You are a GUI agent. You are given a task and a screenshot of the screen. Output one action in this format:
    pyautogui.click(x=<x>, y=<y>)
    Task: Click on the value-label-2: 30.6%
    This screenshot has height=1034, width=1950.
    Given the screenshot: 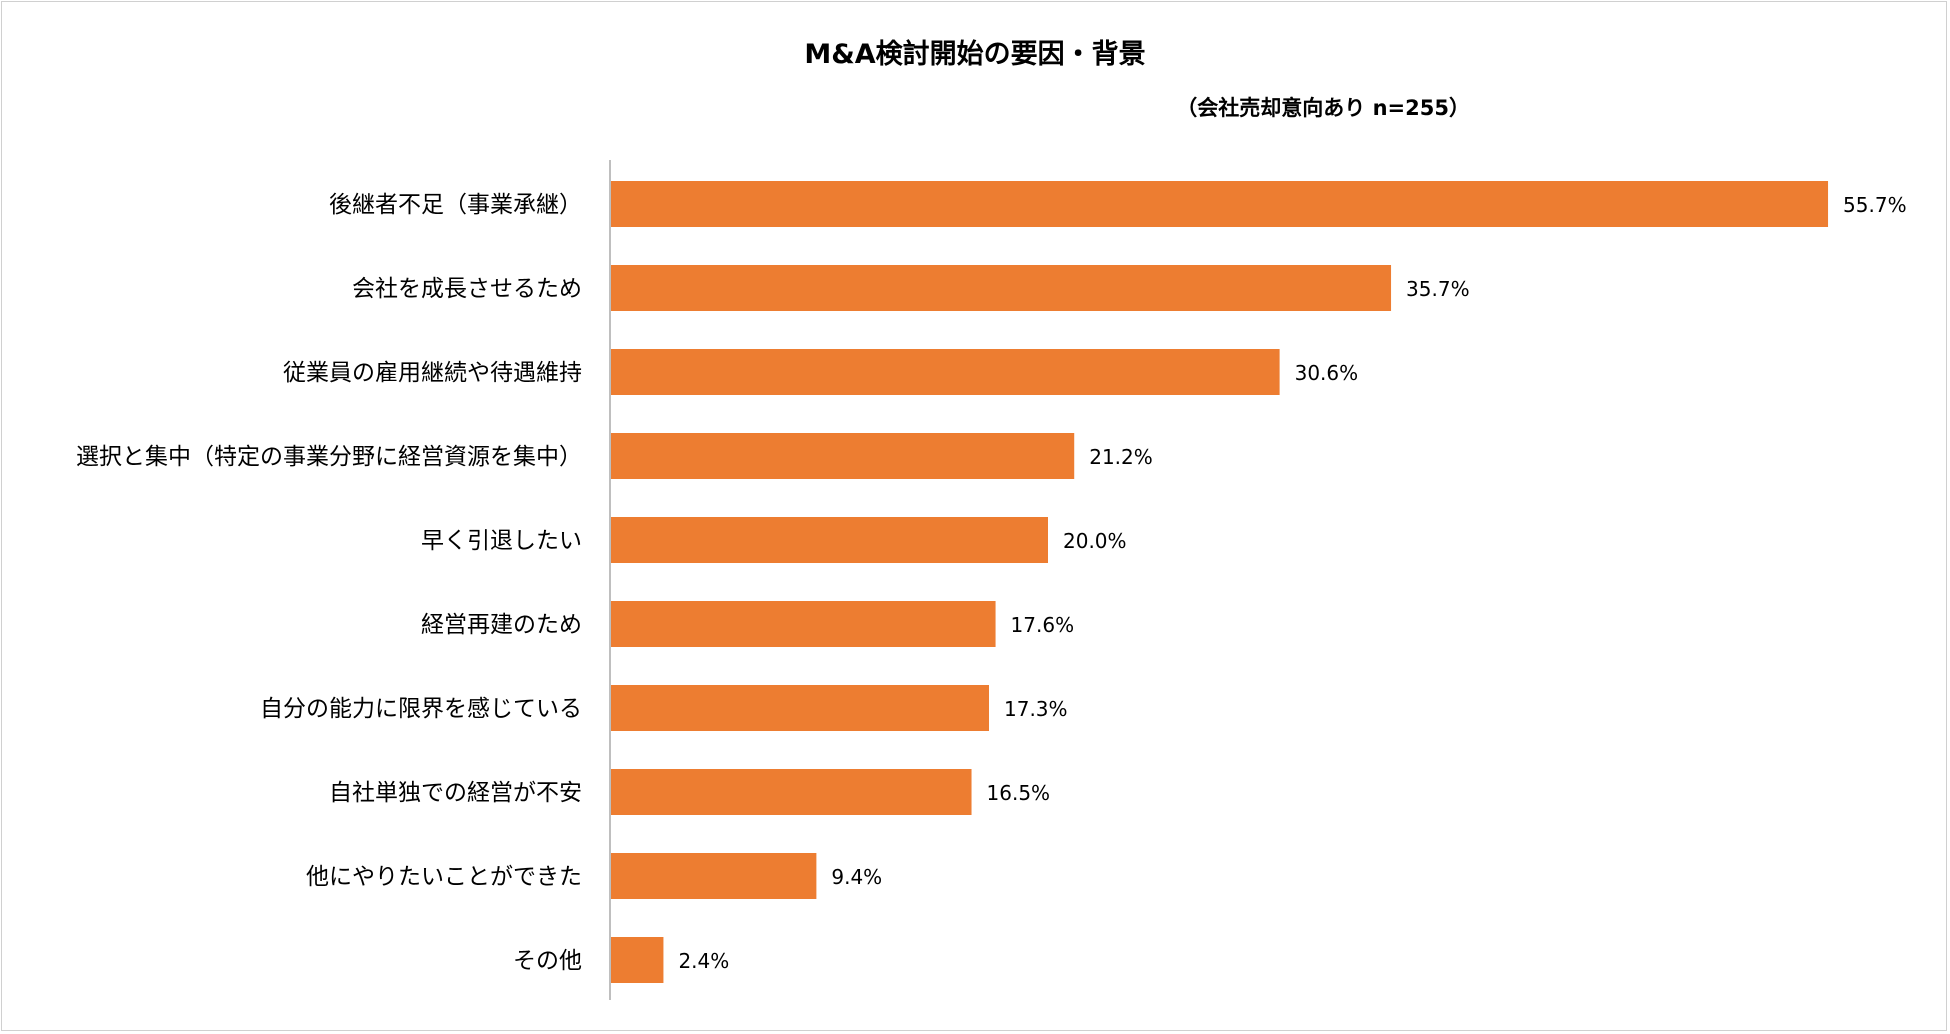 What is the action you would take?
    pyautogui.click(x=1327, y=373)
    